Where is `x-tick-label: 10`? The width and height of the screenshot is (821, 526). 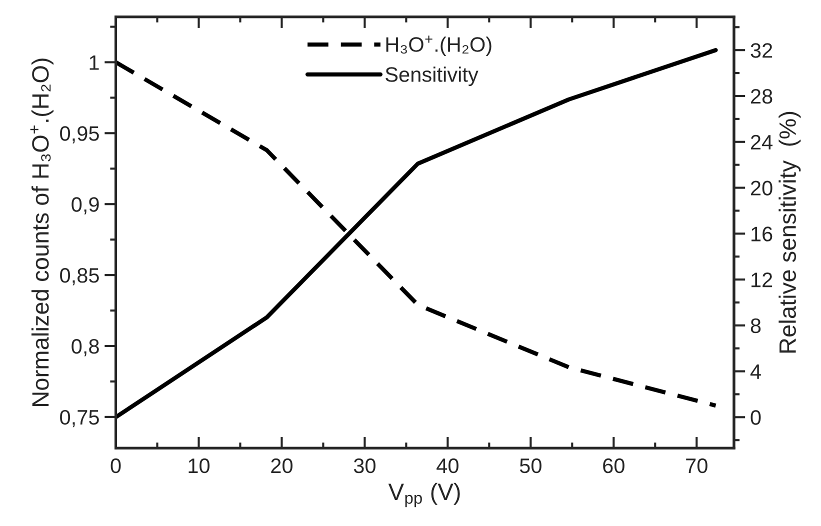
x-tick-label: 10 is located at coordinates (199, 466).